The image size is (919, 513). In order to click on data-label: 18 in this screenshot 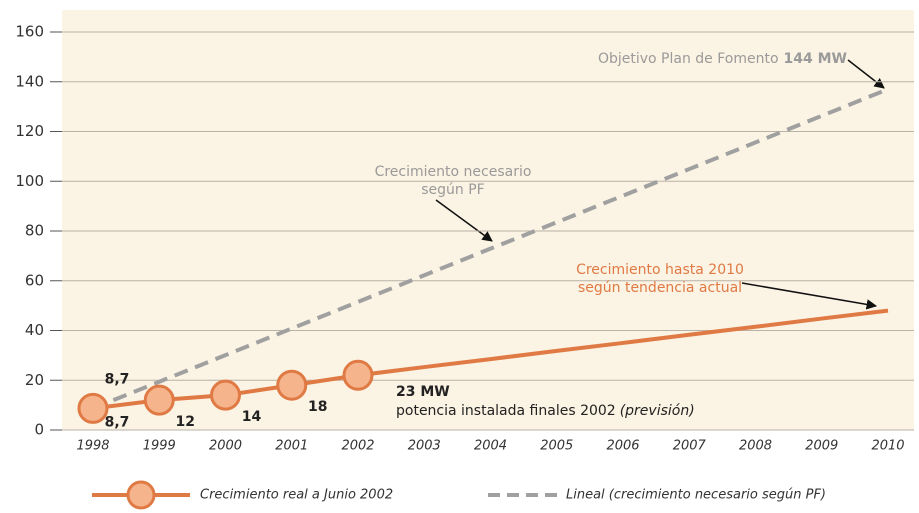, I will do `click(317, 407)`.